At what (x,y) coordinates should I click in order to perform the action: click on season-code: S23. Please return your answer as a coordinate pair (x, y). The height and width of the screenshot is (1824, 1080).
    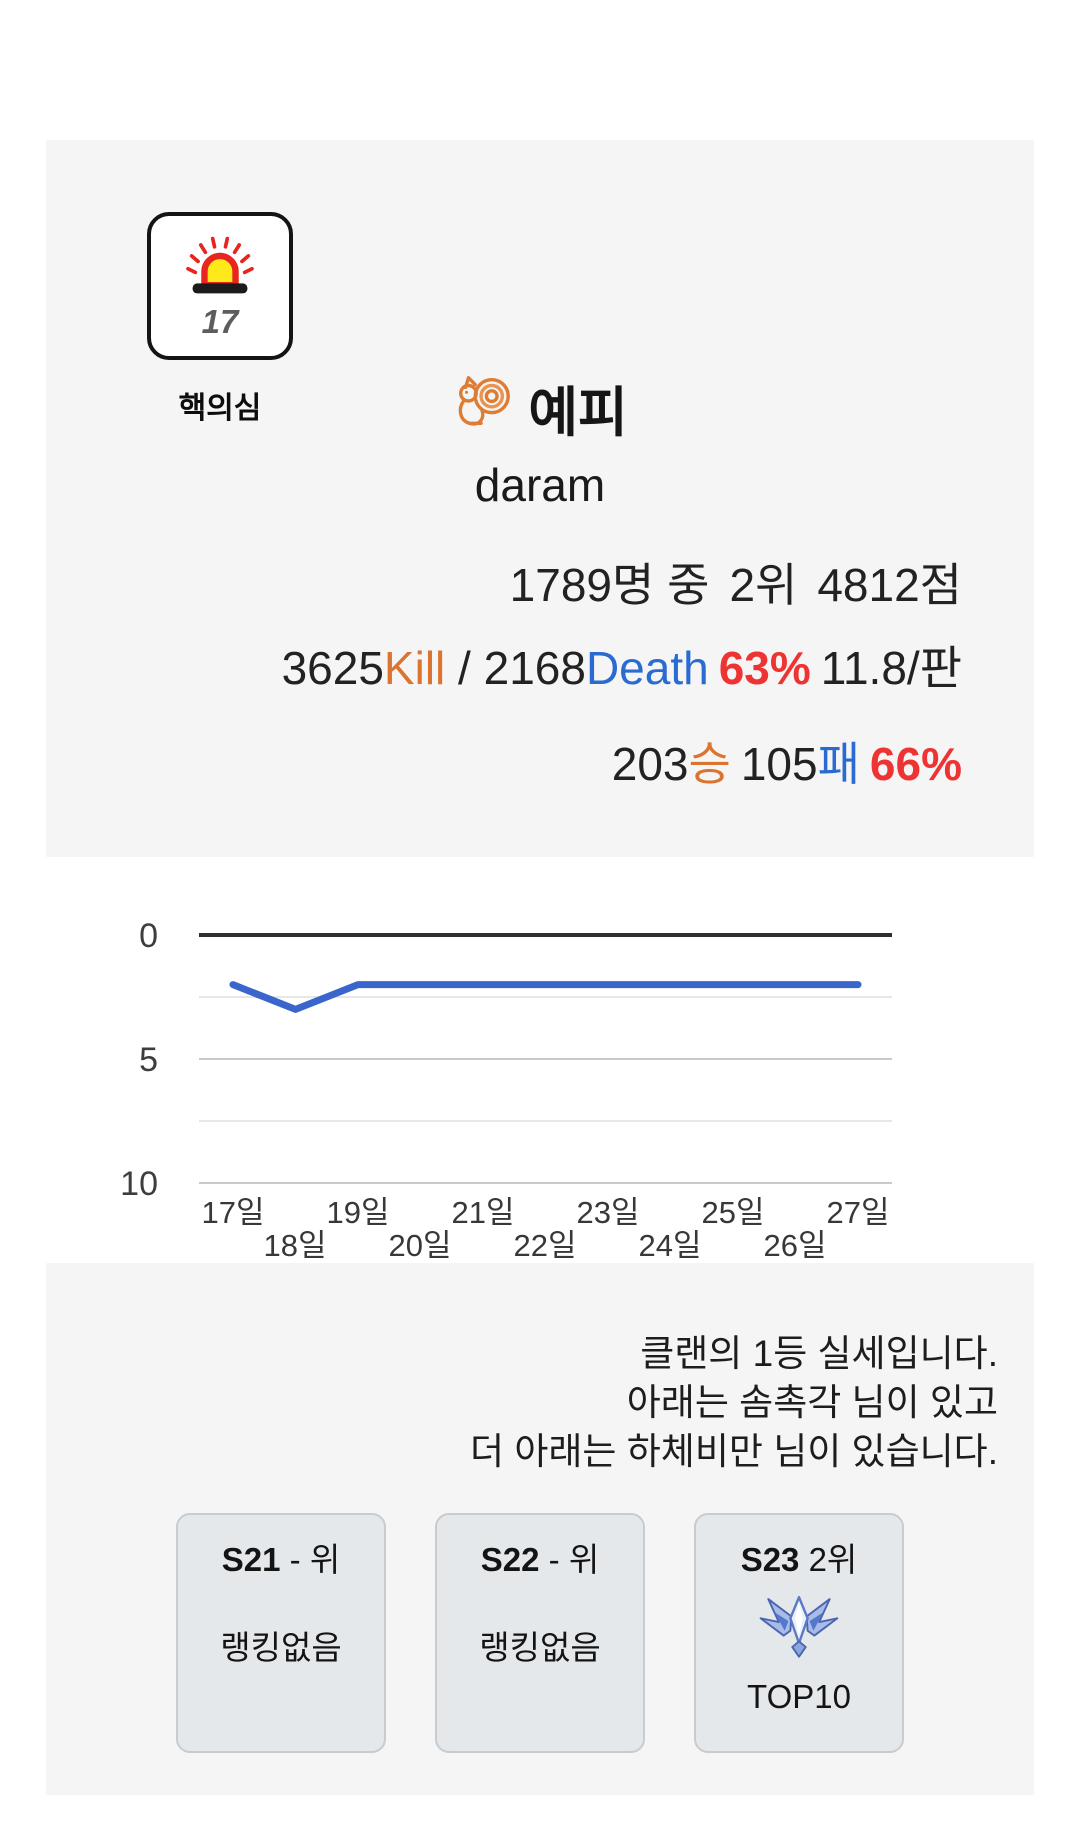
    Looking at the image, I should click on (770, 1559).